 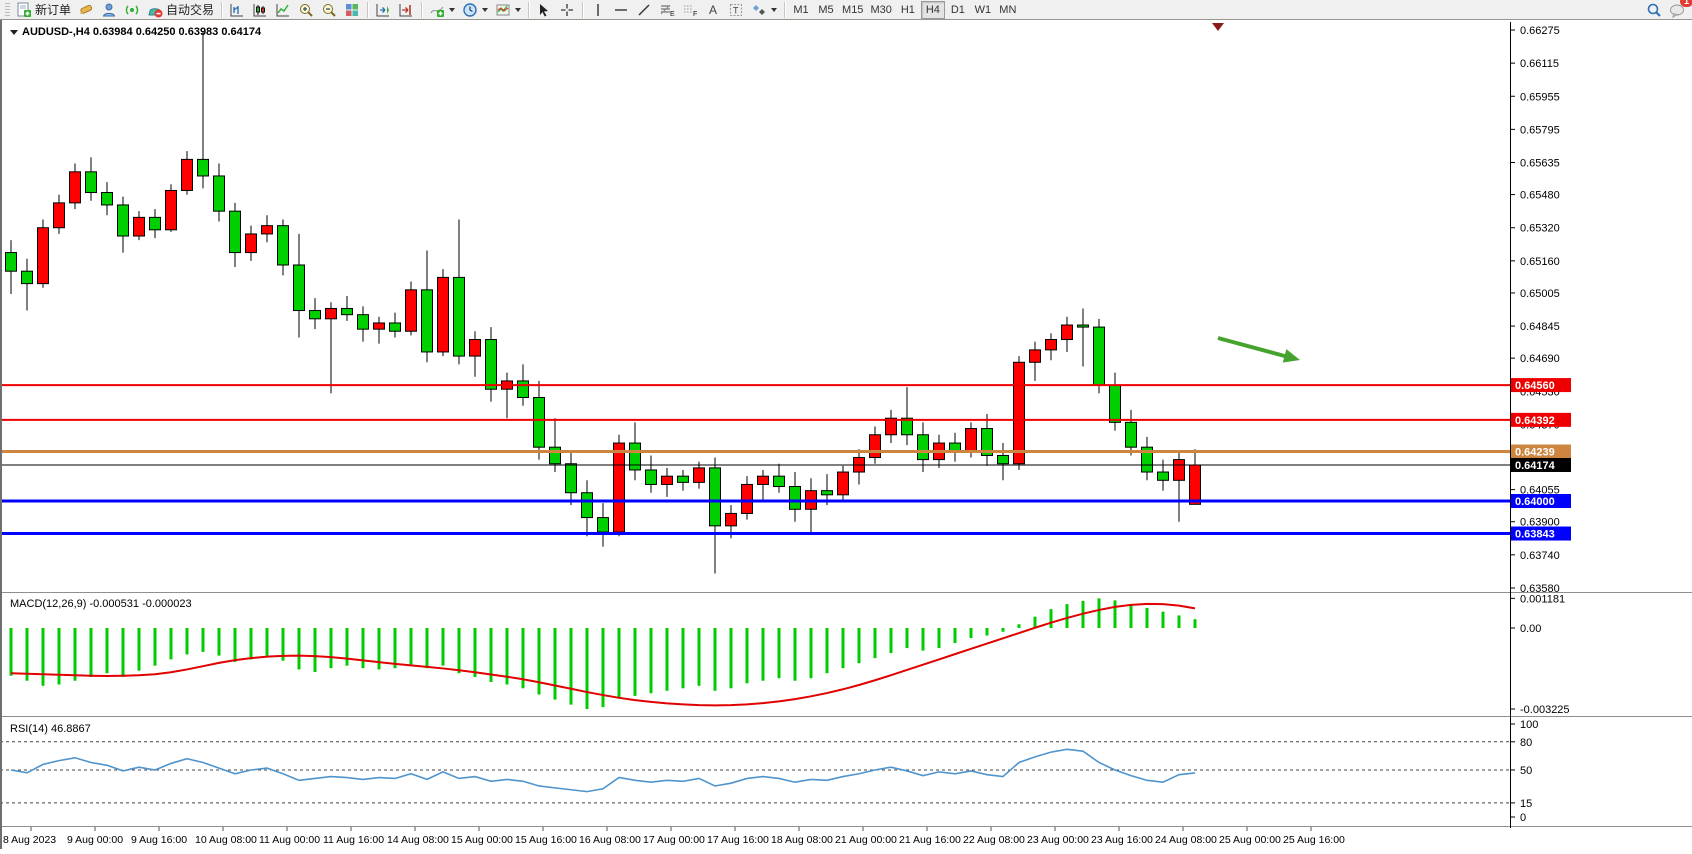 I want to click on macd-axis-label: -0.003225, so click(x=1545, y=710).